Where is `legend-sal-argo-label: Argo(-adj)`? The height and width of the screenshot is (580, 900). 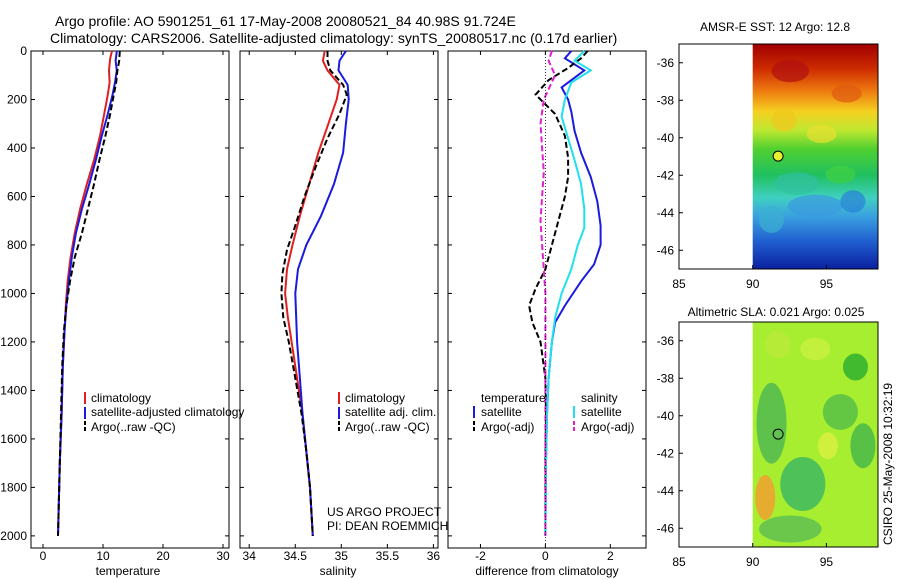
legend-sal-argo-label: Argo(-adj) is located at coordinates (607, 427).